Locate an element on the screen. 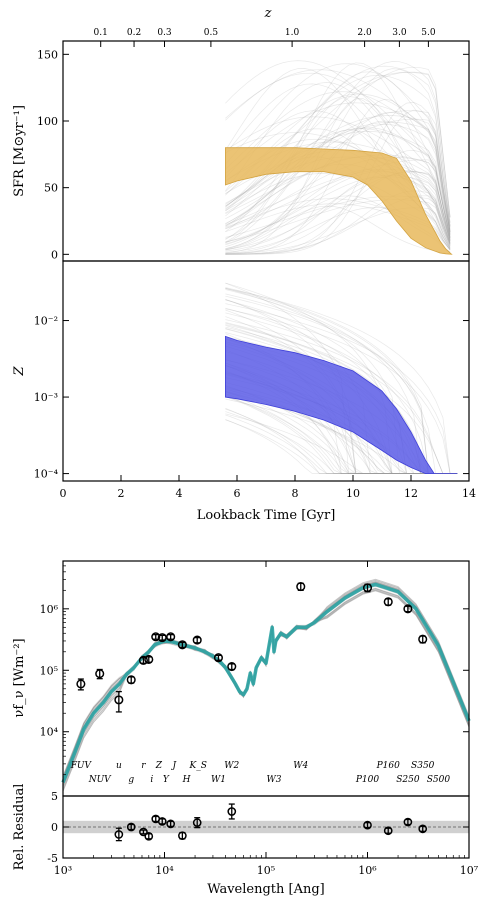  z-top-tick-label: 0.3 is located at coordinates (164, 33).